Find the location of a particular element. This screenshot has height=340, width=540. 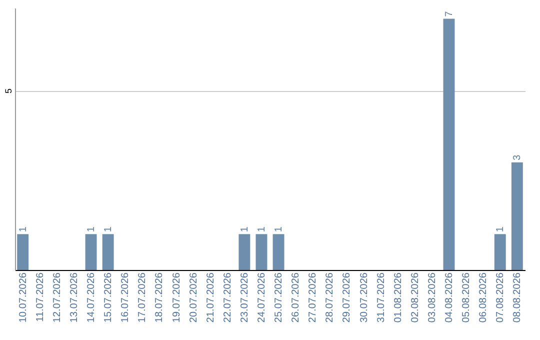

data-label: 7 is located at coordinates (449, 13).